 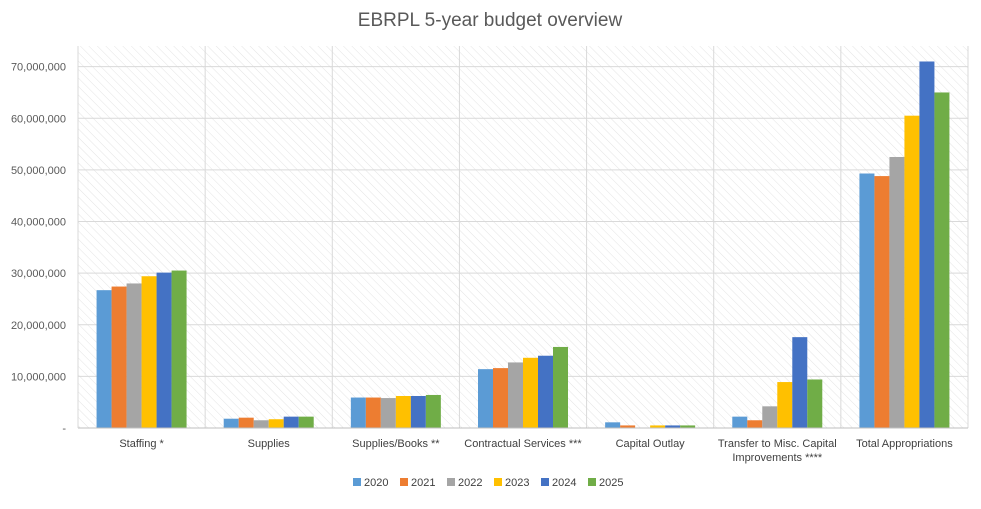 What do you see at coordinates (523, 444) in the screenshot?
I see `x-tick-label: Contractual Services ***` at bounding box center [523, 444].